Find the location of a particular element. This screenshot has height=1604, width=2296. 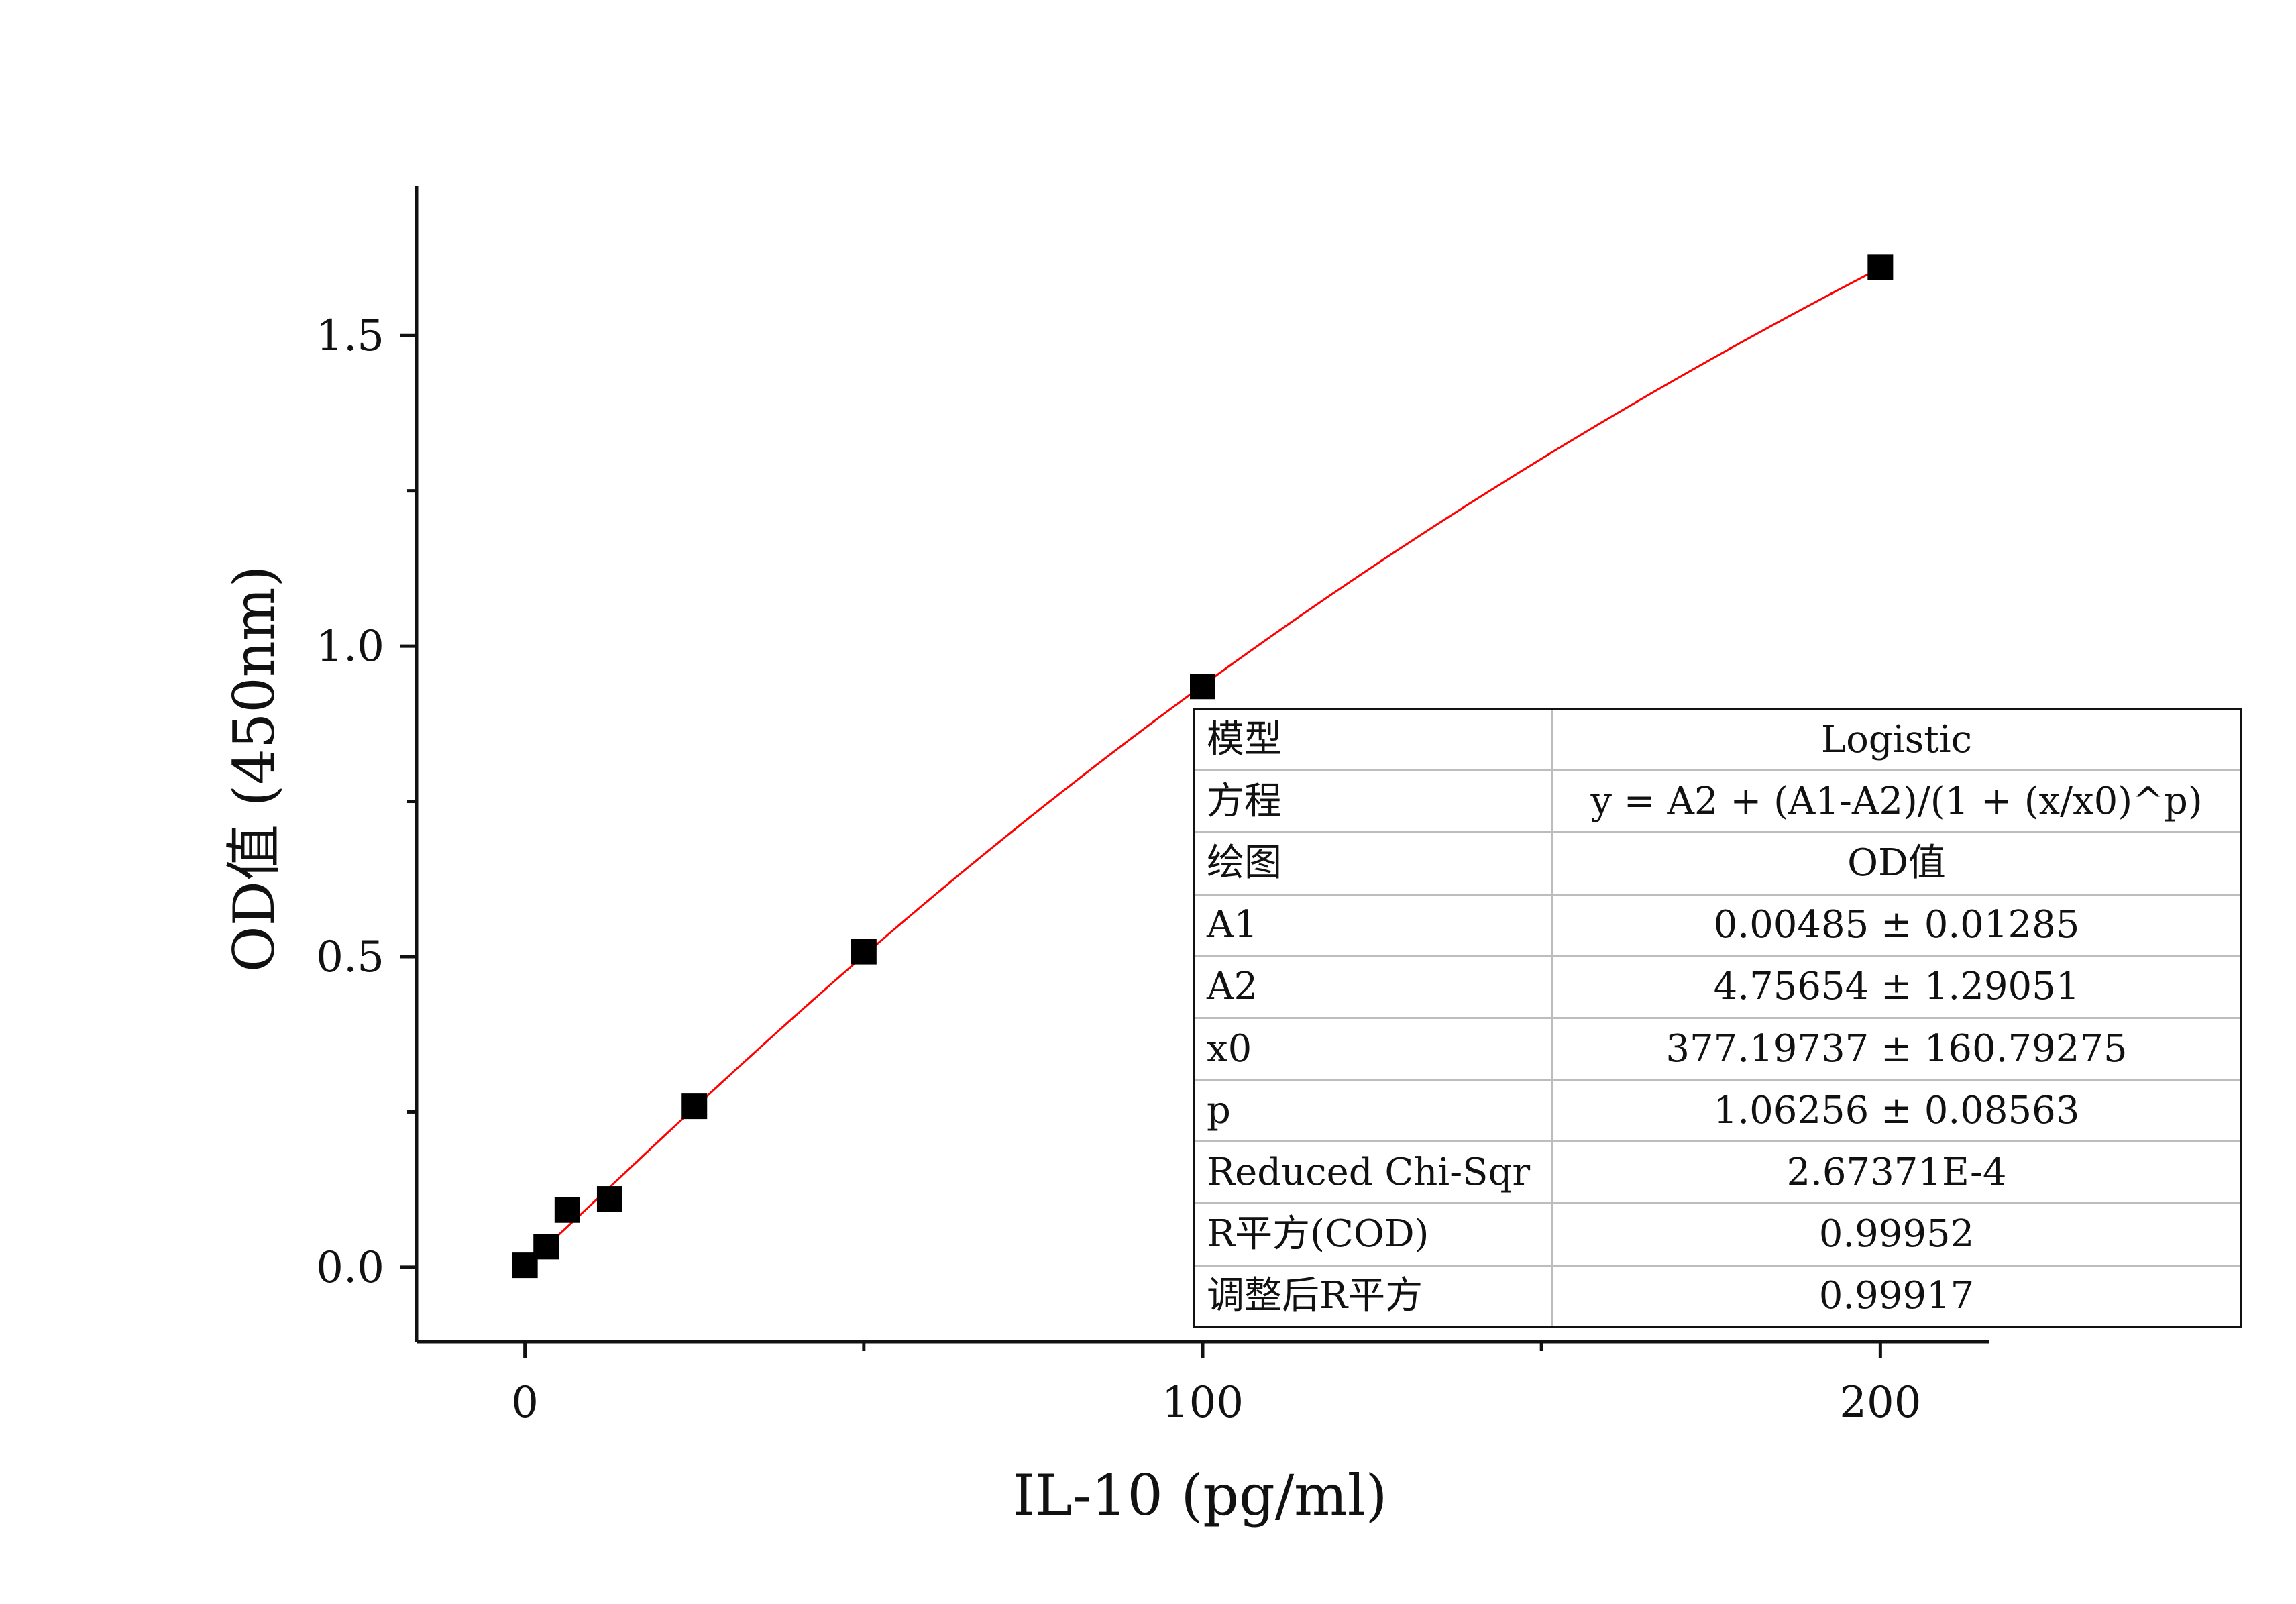

stats-row: Reduced Chi-Sqr 2.67371E-4 is located at coordinates (1717, 1172).